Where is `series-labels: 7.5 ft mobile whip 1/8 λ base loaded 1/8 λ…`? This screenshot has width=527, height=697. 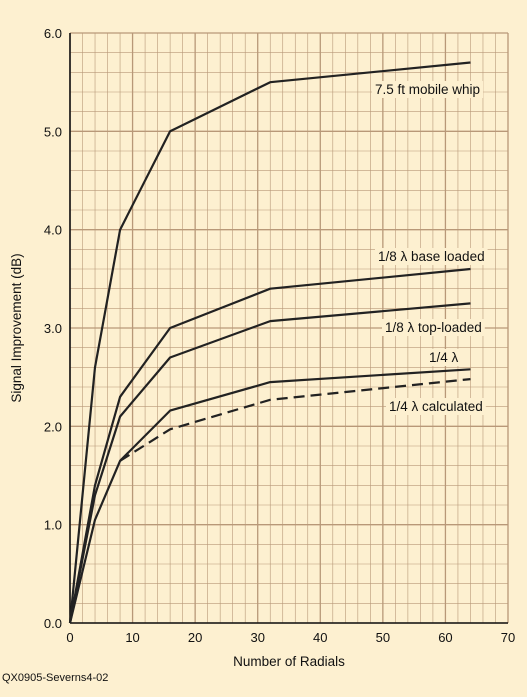
series-labels: 7.5 ft mobile whip 1/8 λ base loaded 1/8 λ… is located at coordinates (430, 248).